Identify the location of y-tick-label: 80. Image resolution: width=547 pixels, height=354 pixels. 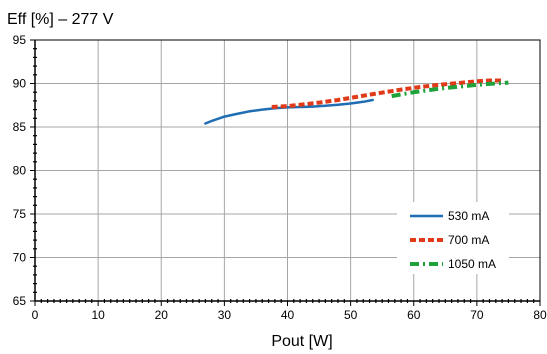
(20, 171).